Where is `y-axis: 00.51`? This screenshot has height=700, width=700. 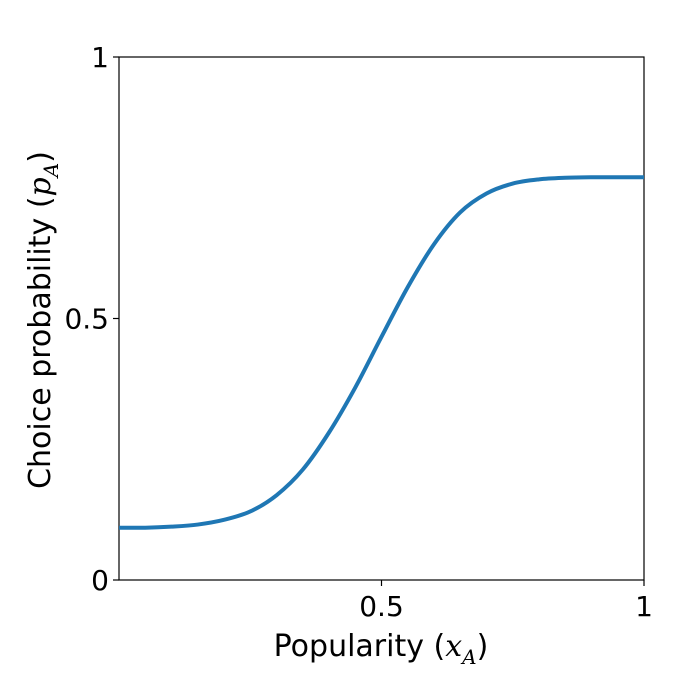
y-axis: 00.51 is located at coordinates (91, 319).